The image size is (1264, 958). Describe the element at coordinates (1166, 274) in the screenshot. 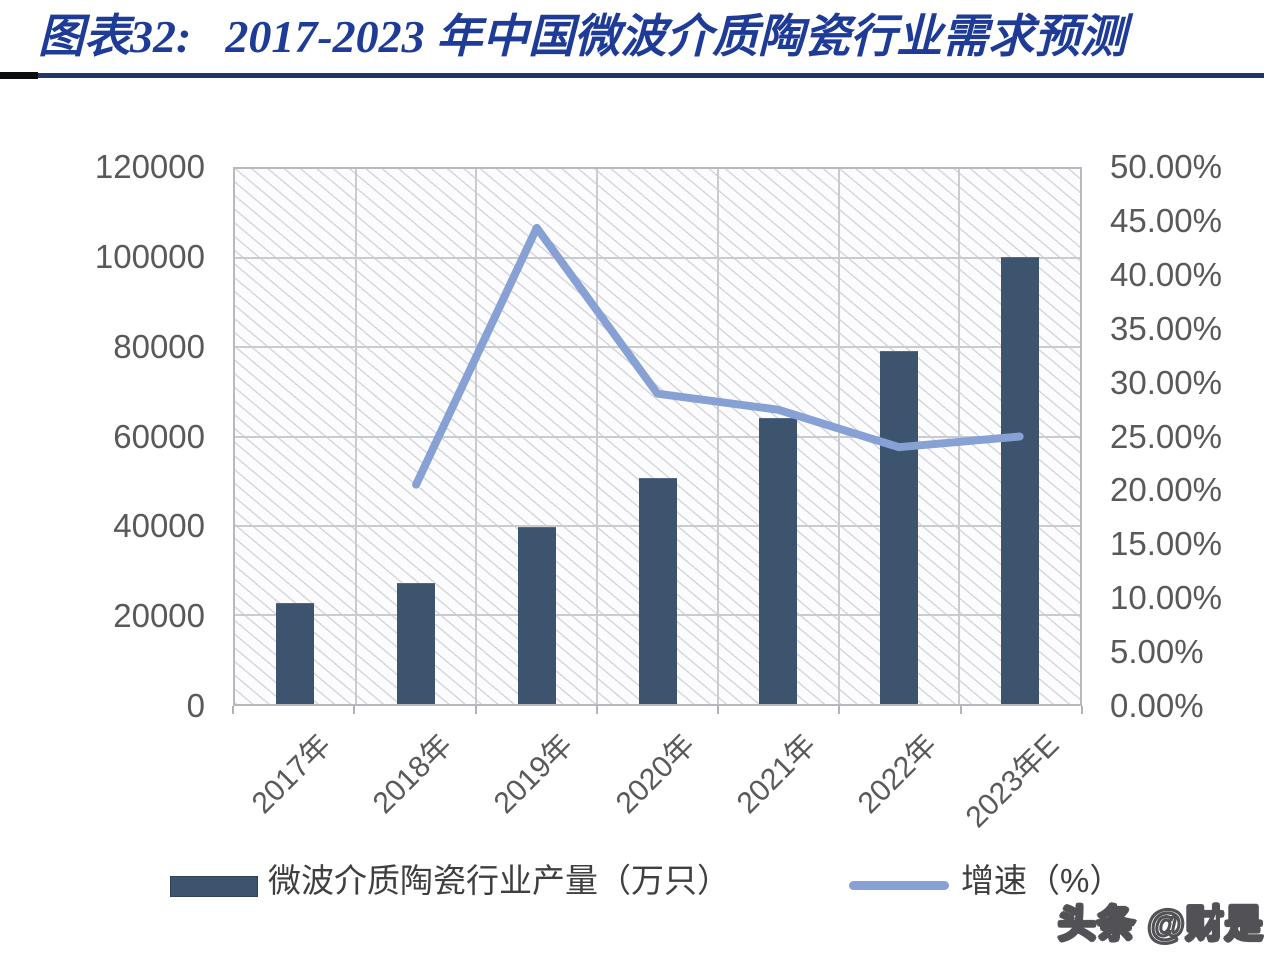

I see `right-axis-label: 40.00%` at that location.